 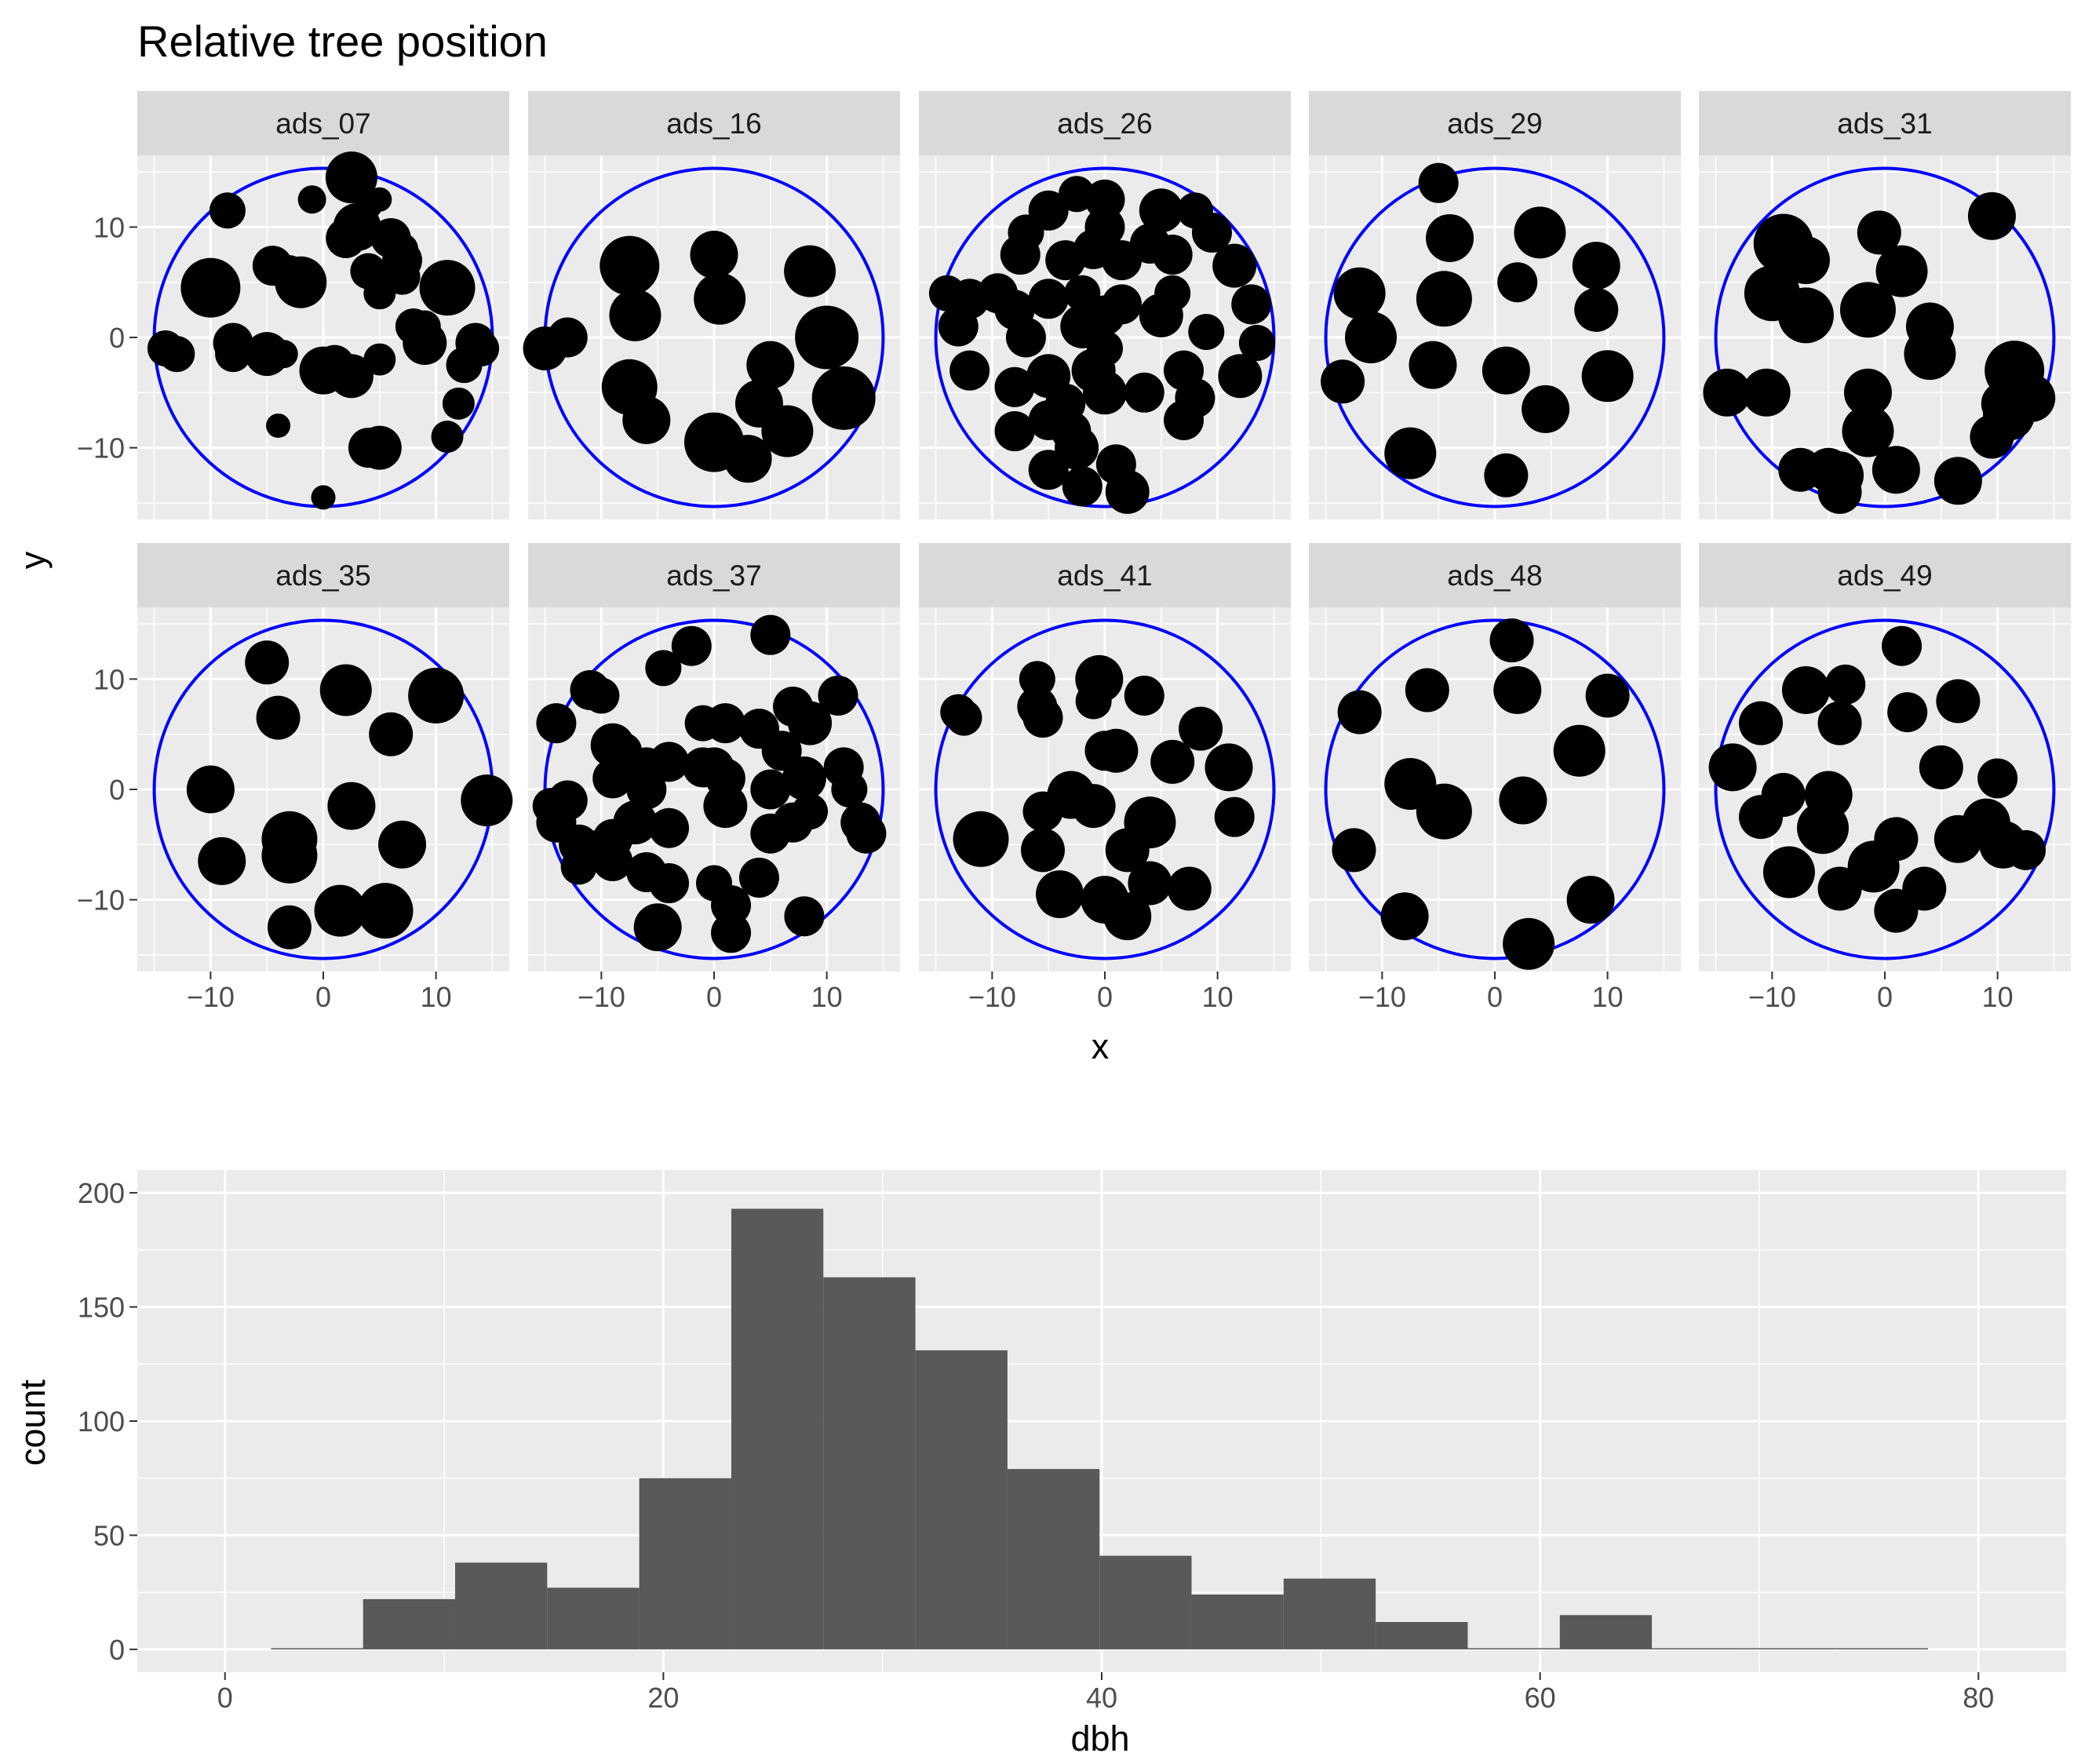 What do you see at coordinates (1101, 1046) in the screenshot?
I see `facet-x-axis-title: x` at bounding box center [1101, 1046].